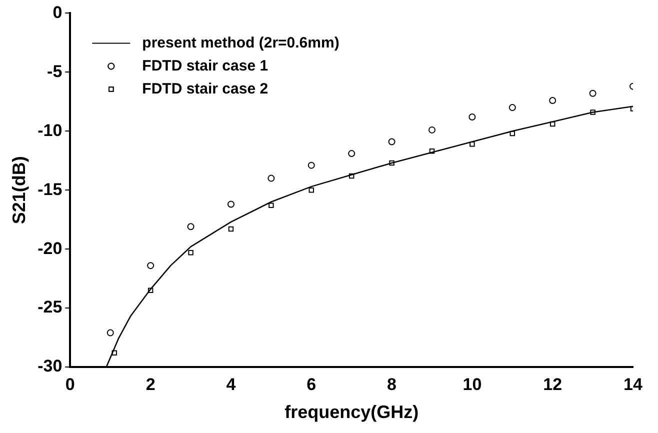  I want to click on y-tick-label: -25, so click(50, 307).